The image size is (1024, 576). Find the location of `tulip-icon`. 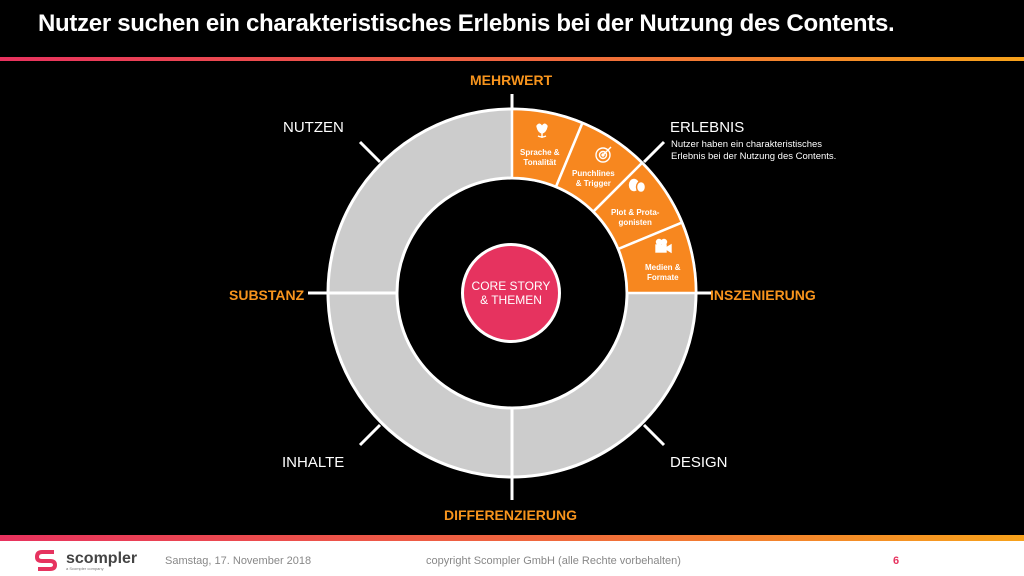

tulip-icon is located at coordinates (542, 130).